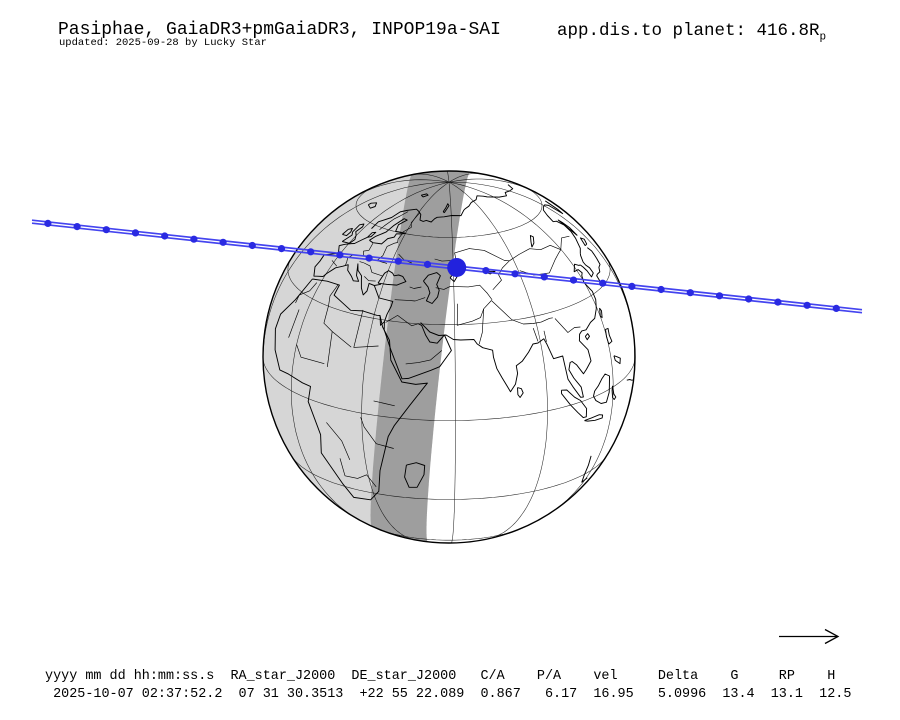  Describe the element at coordinates (809, 636) in the screenshot. I see `motion-arrow` at that location.